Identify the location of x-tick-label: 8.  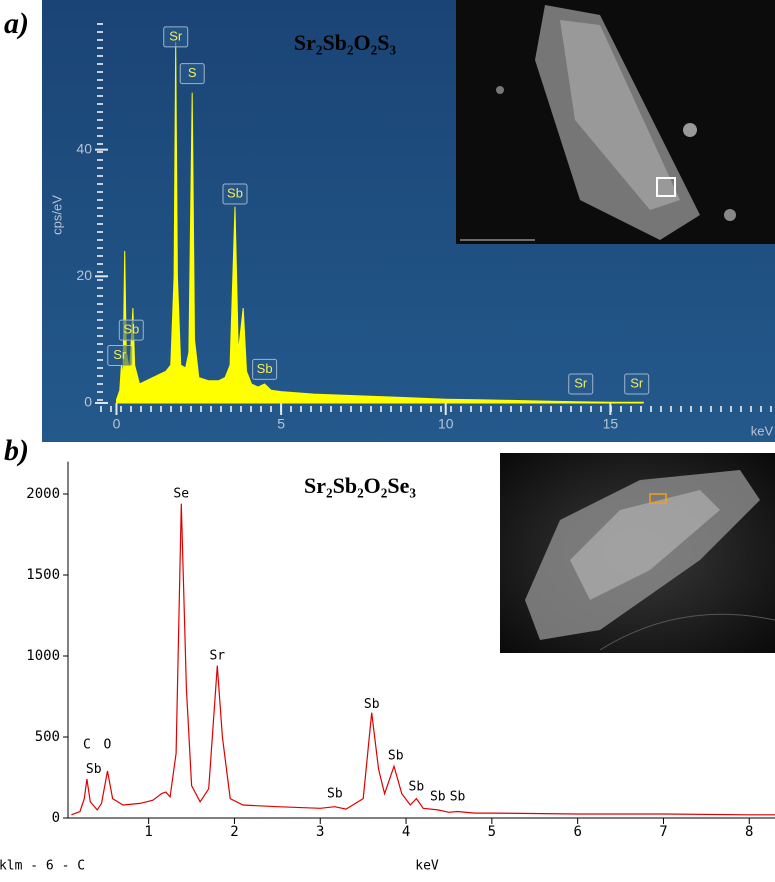
(749, 832).